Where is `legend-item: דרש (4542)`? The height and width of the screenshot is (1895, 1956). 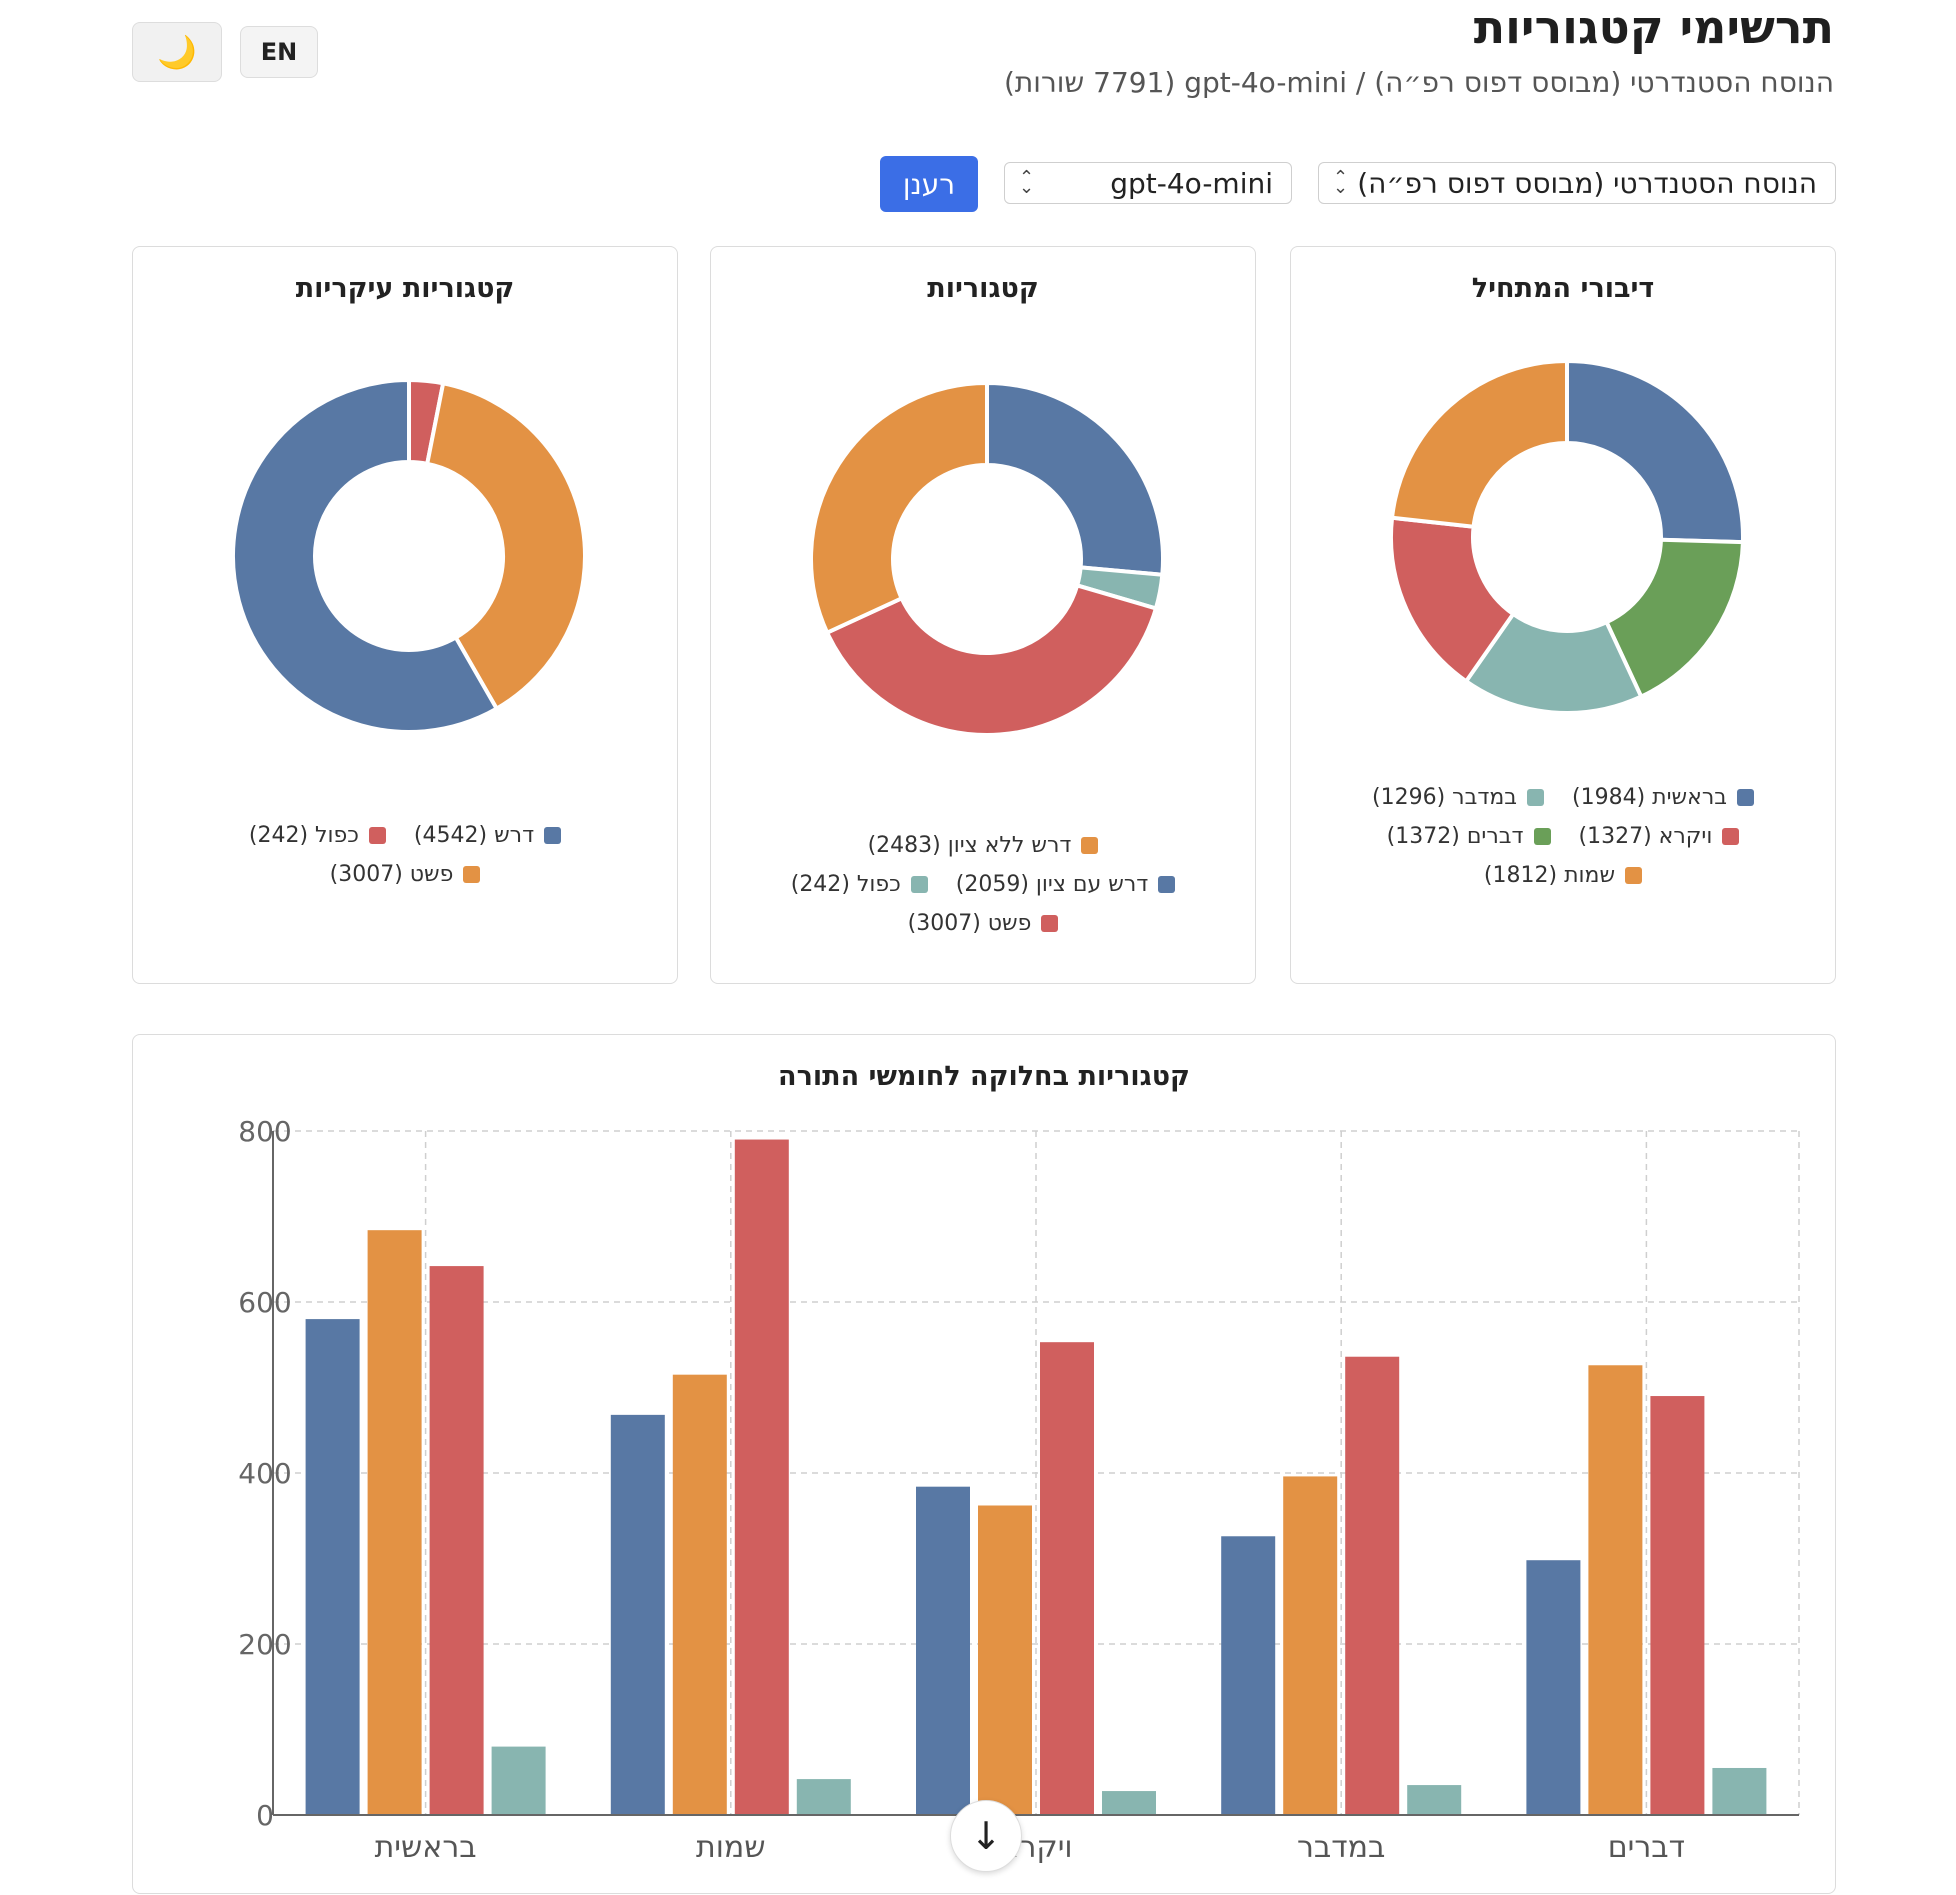 legend-item: דרש (4542) is located at coordinates (487, 835).